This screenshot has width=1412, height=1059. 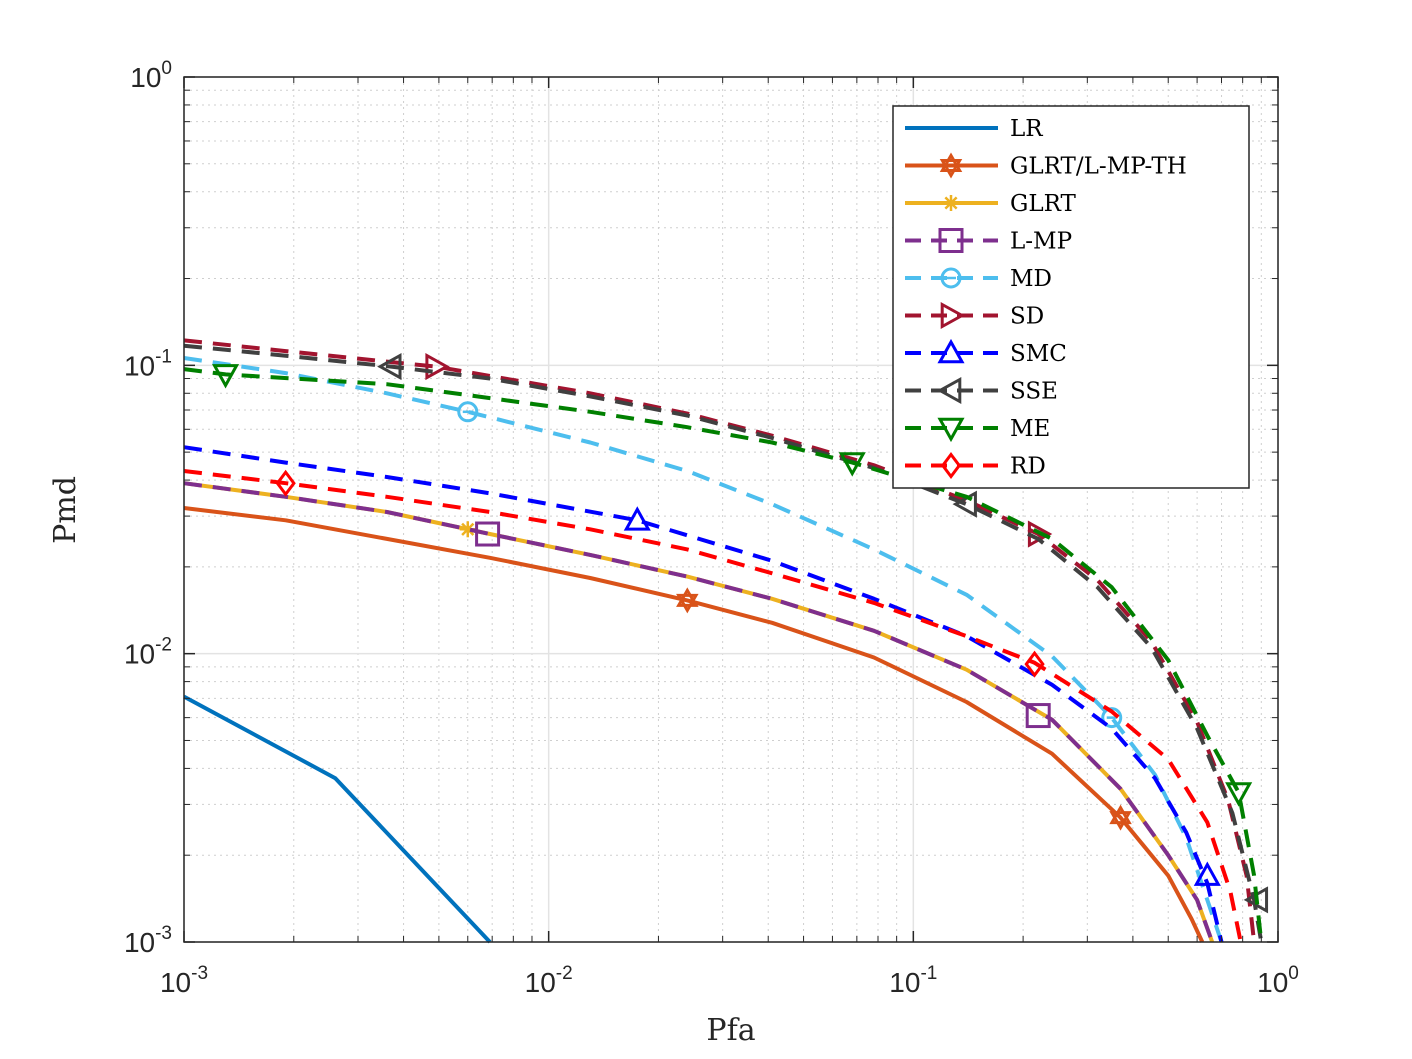 I want to click on y-tick-label: 10⁻², so click(x=148, y=652).